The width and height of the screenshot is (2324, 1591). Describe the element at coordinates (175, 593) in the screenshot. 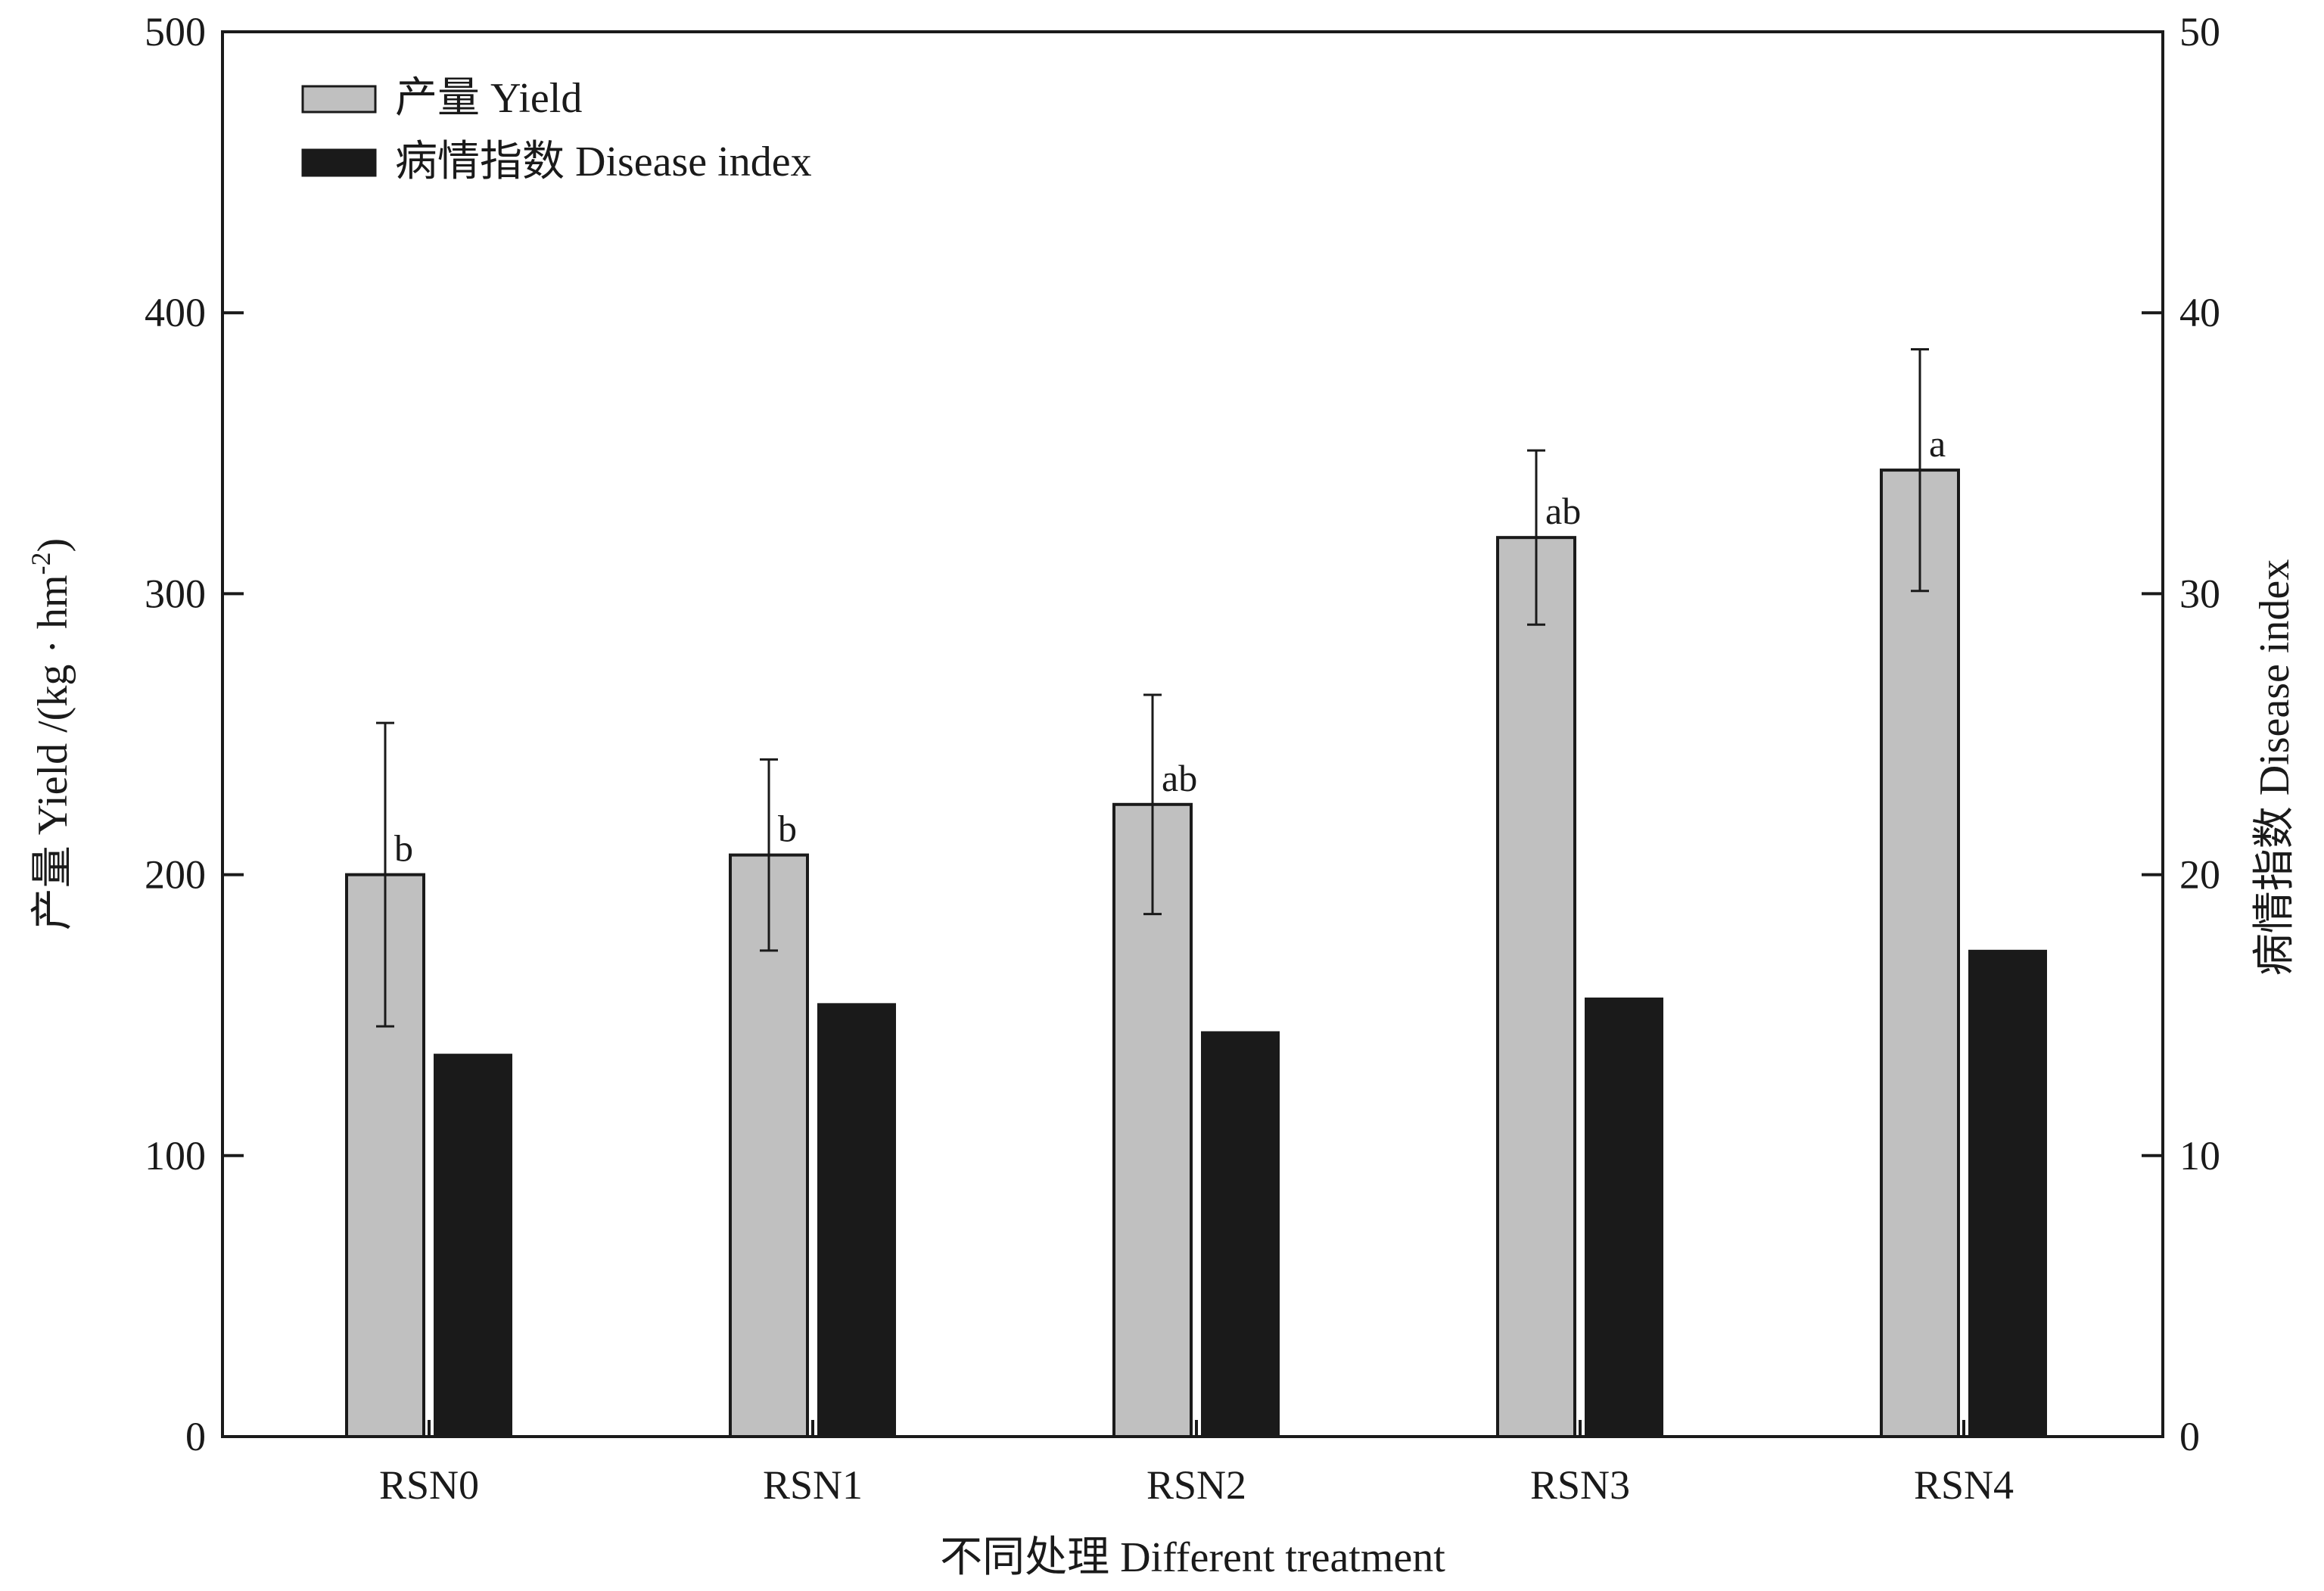

I see `left-tick-label: 300` at that location.